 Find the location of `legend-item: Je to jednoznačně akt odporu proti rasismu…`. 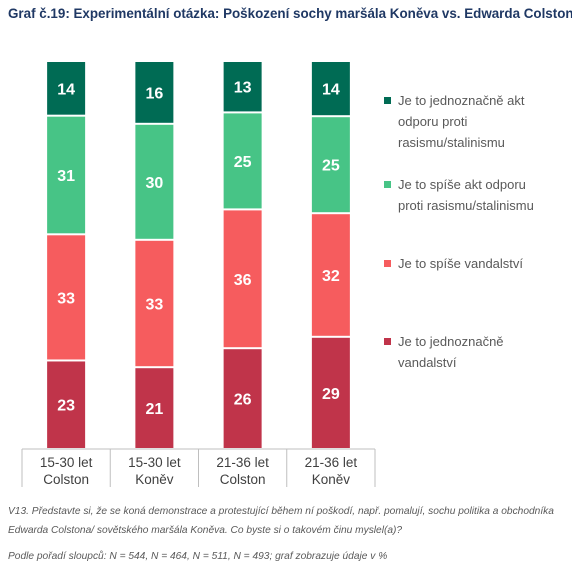

legend-item: Je to jednoznačně akt odporu proti rasismu… is located at coordinates (476, 121).